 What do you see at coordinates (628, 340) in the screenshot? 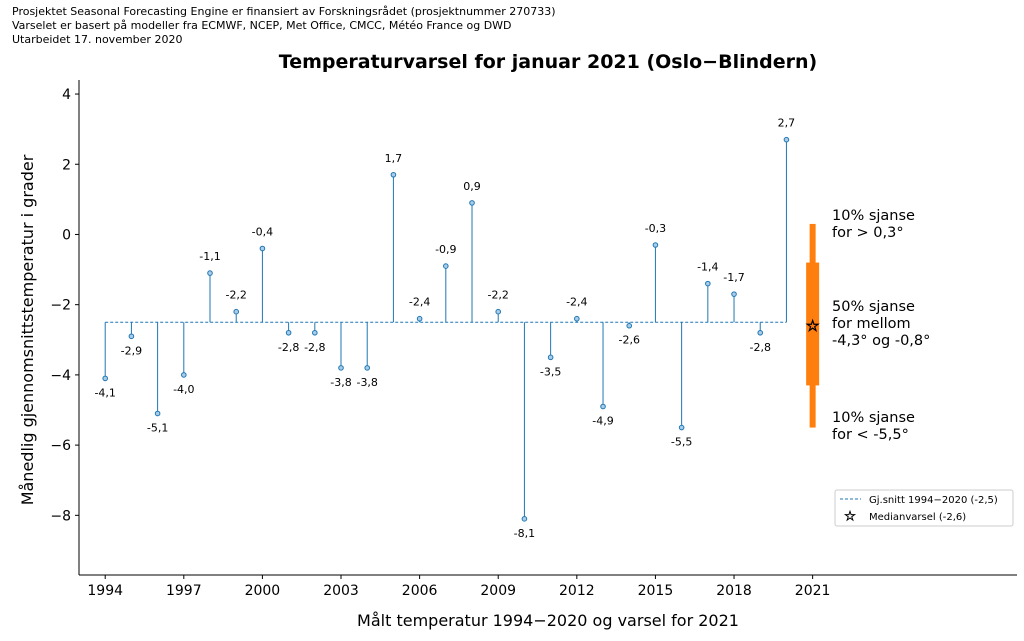
I see `data-label: -2,6` at bounding box center [628, 340].